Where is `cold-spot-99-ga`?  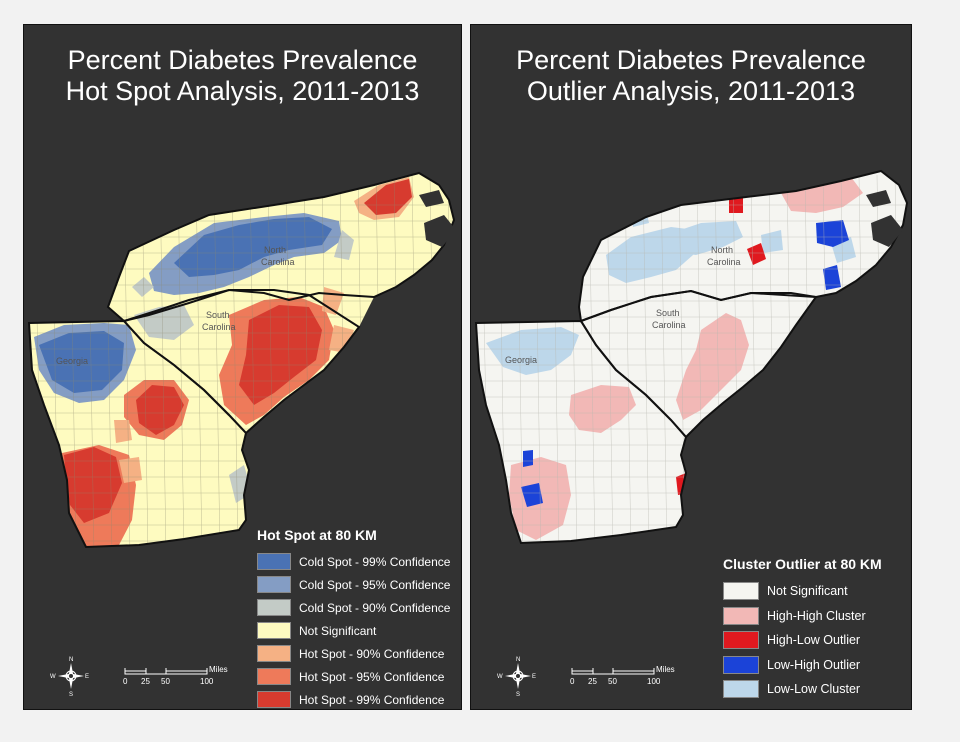
cold-spot-99-ga is located at coordinates (81, 362).